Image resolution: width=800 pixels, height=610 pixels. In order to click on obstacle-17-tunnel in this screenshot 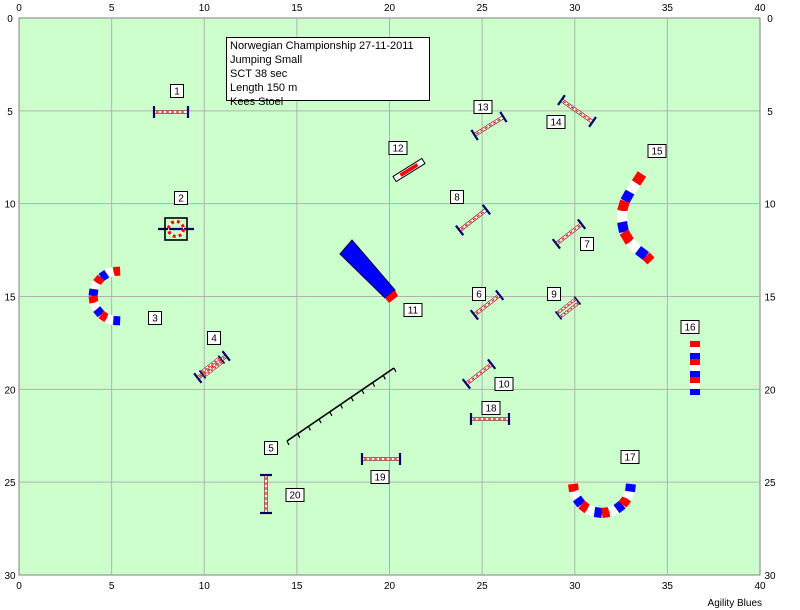, I will do `click(602, 500)`.